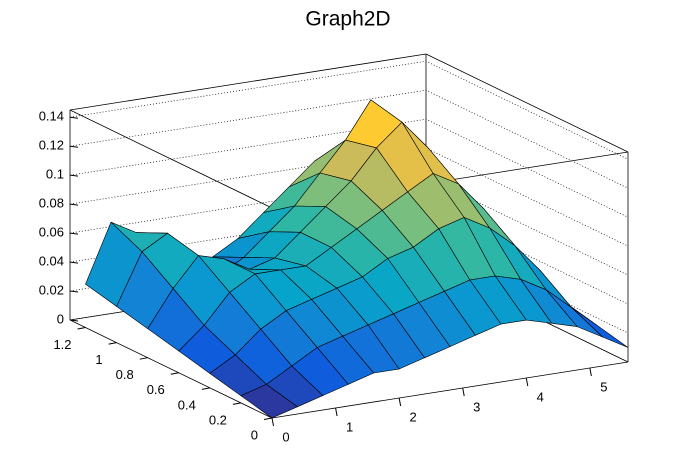  What do you see at coordinates (98, 359) in the screenshot?
I see `y-tick-label: 1` at bounding box center [98, 359].